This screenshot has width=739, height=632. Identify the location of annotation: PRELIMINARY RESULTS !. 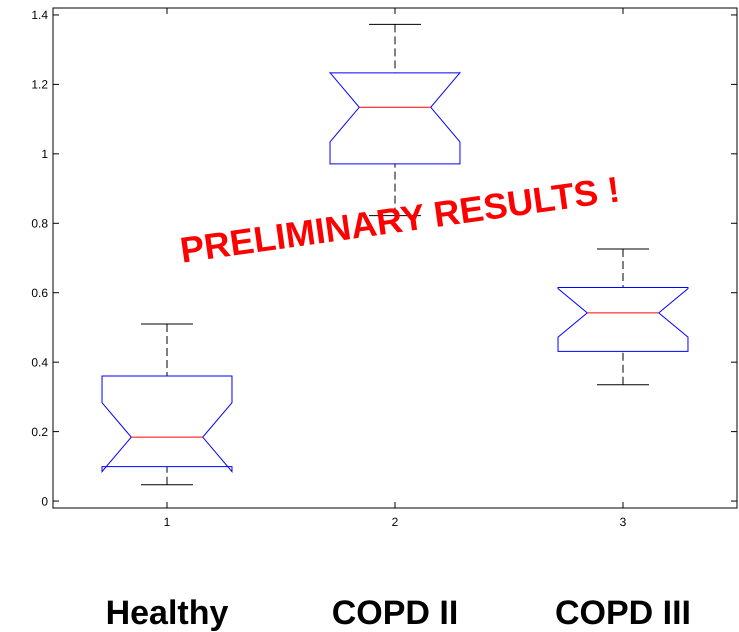
(400, 219).